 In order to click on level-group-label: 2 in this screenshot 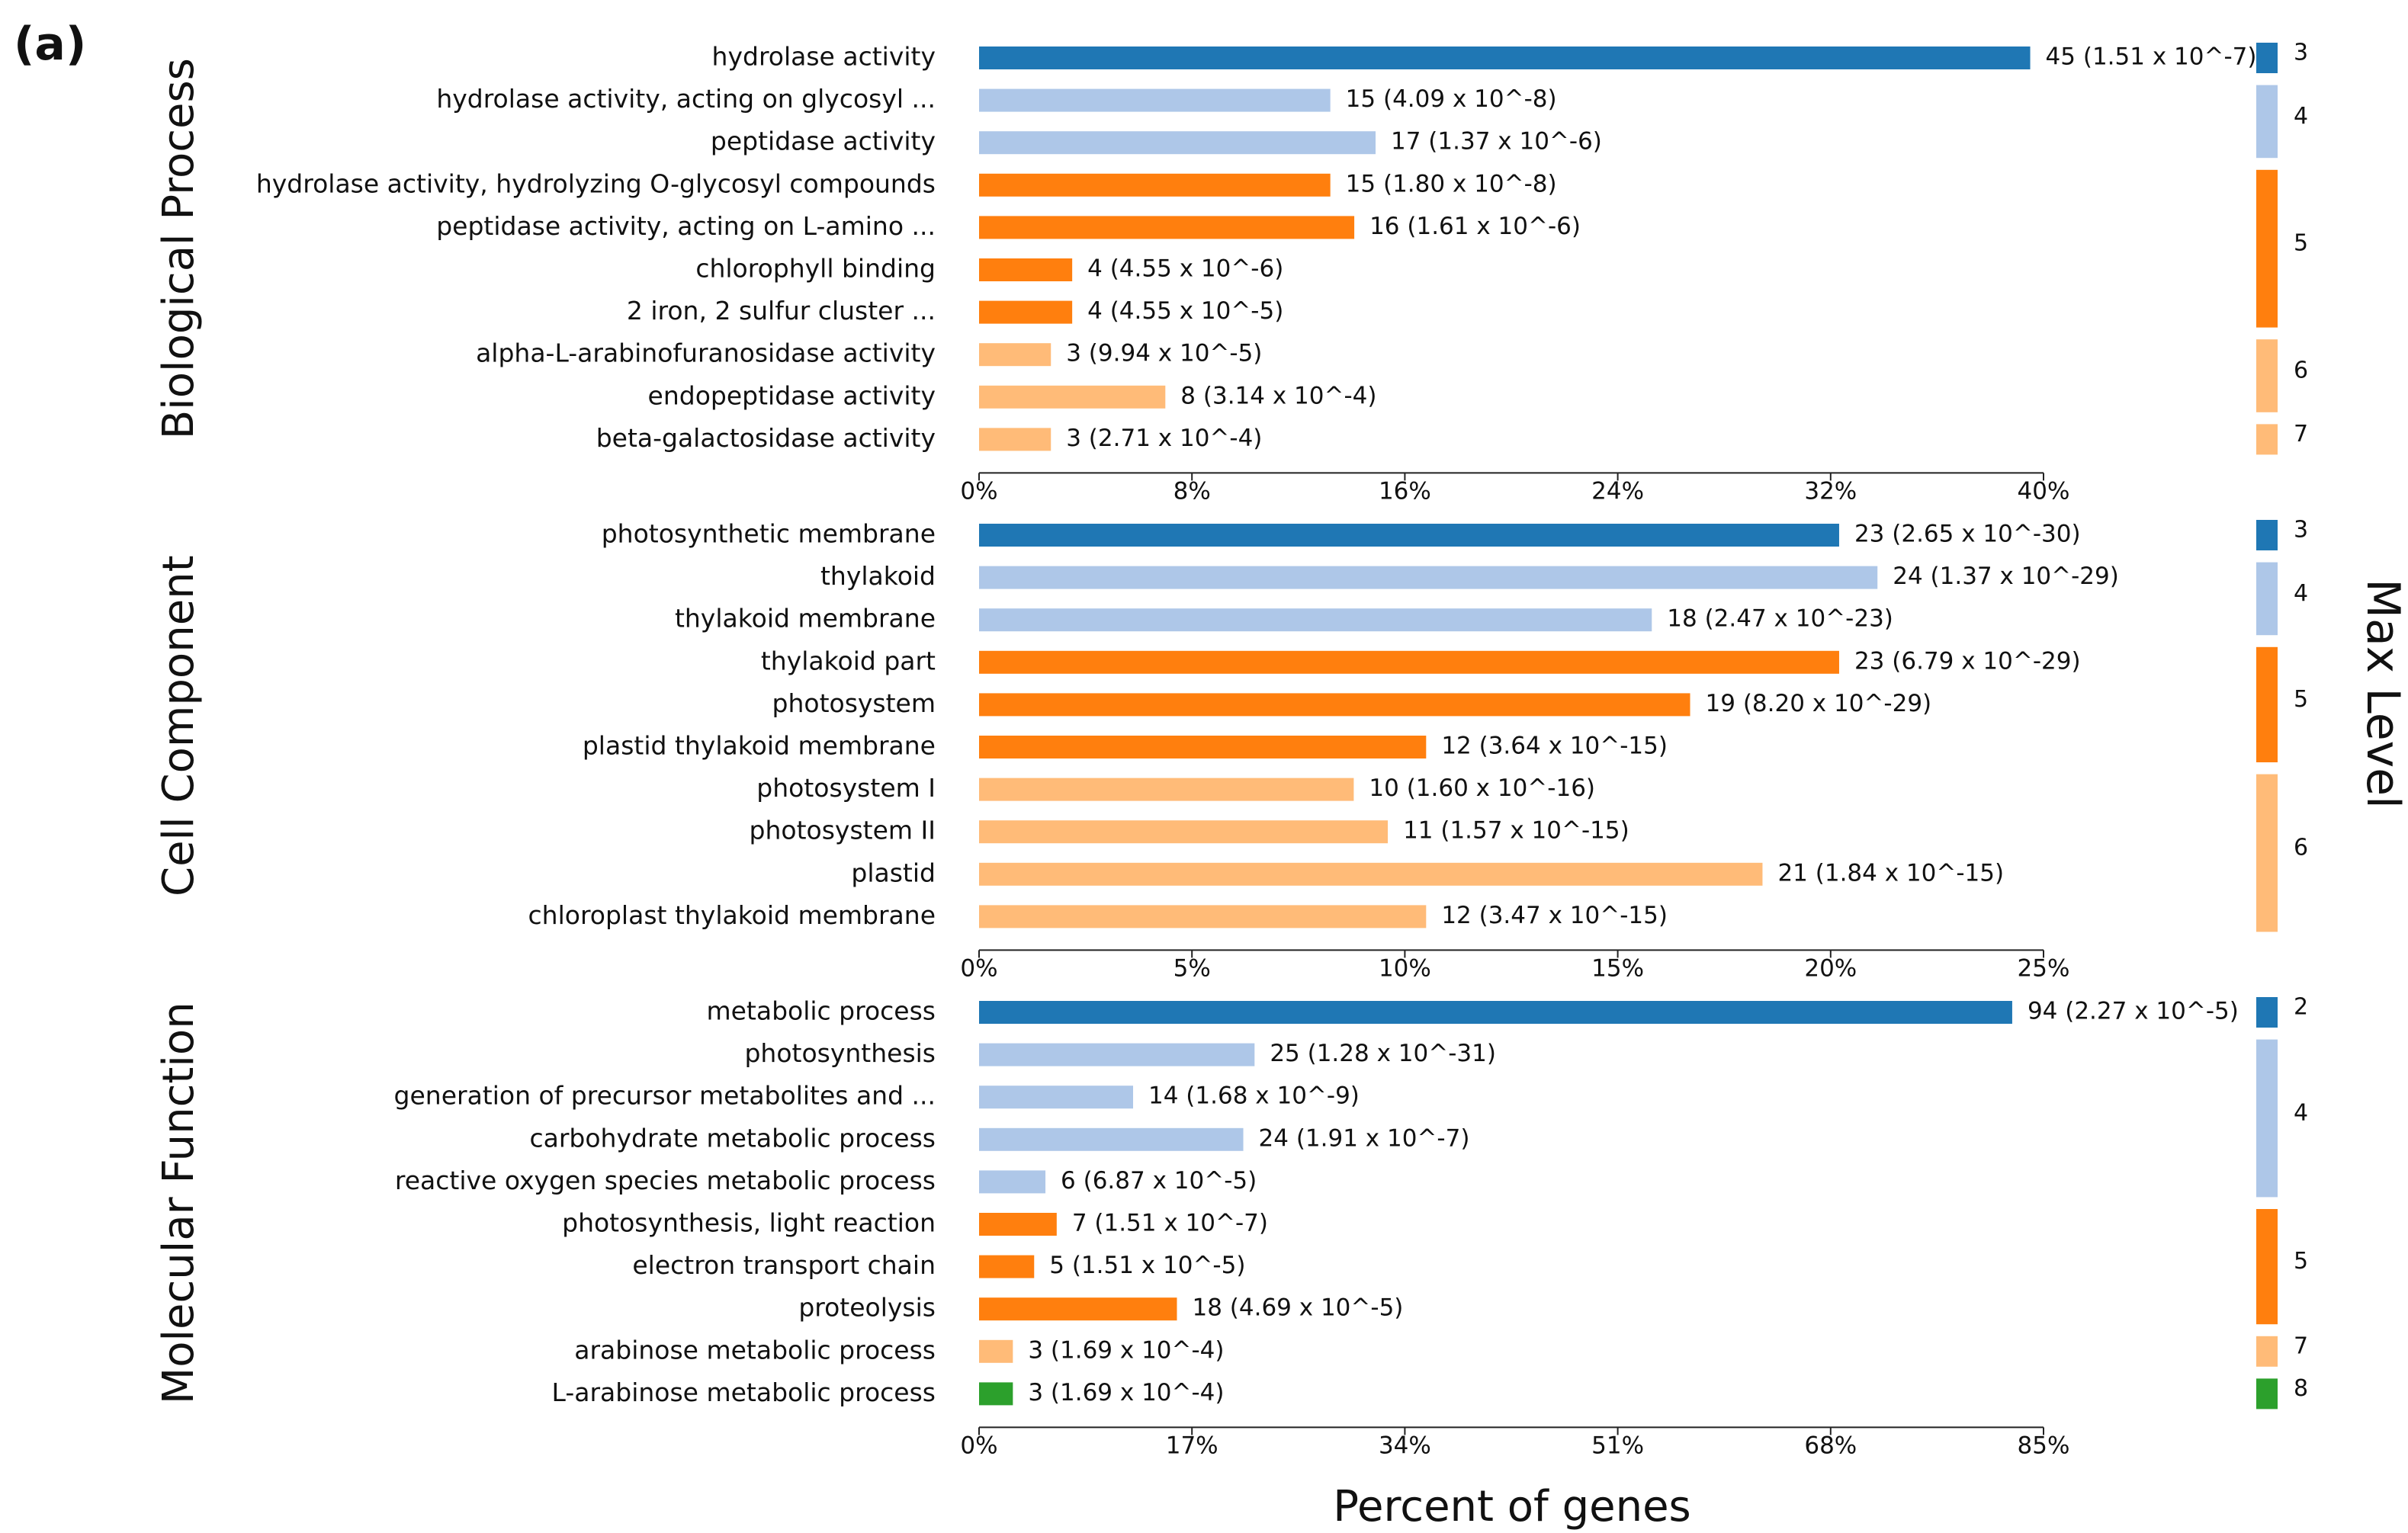, I will do `click(2301, 1008)`.